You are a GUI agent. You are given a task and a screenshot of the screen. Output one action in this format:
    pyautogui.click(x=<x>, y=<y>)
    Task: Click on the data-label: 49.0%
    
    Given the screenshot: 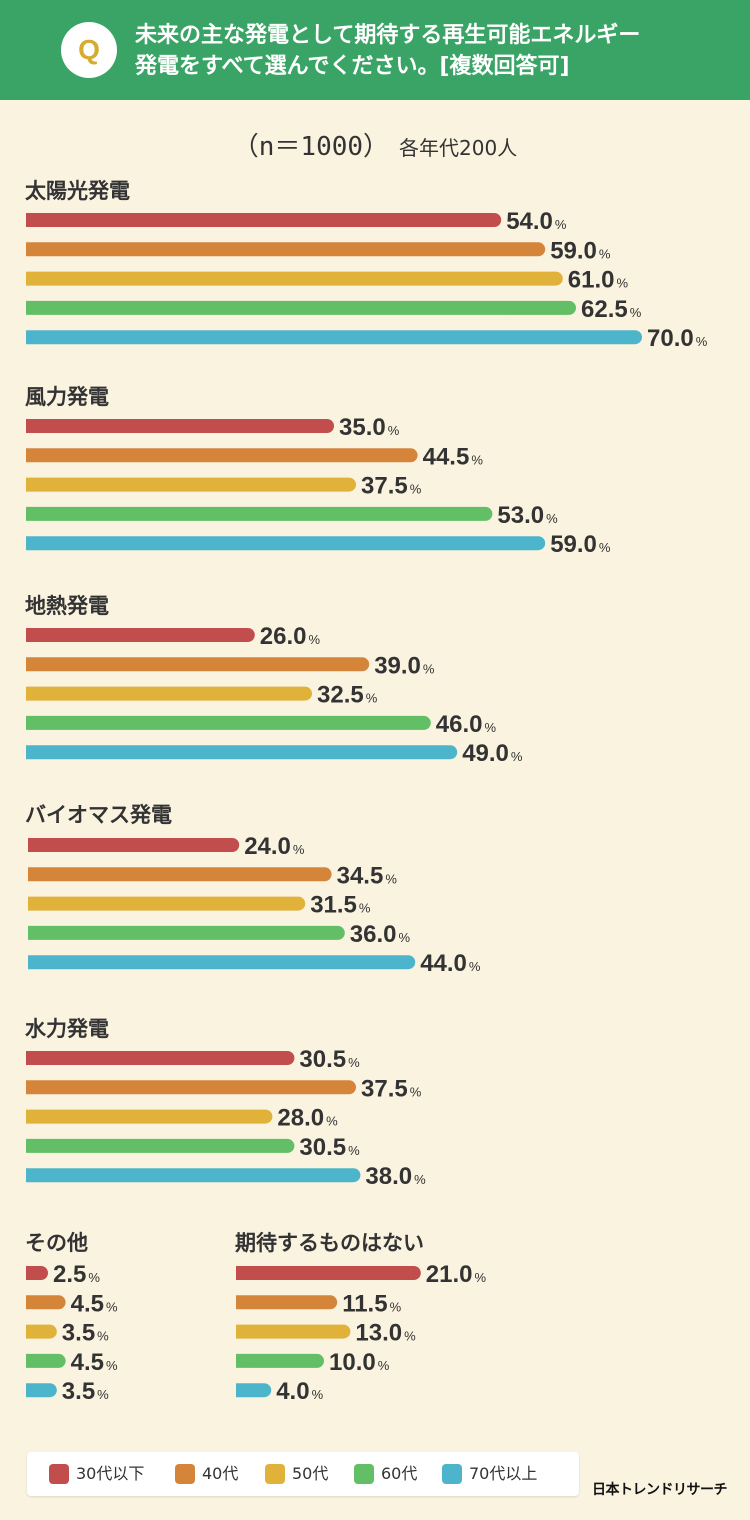 What is the action you would take?
    pyautogui.click(x=492, y=753)
    